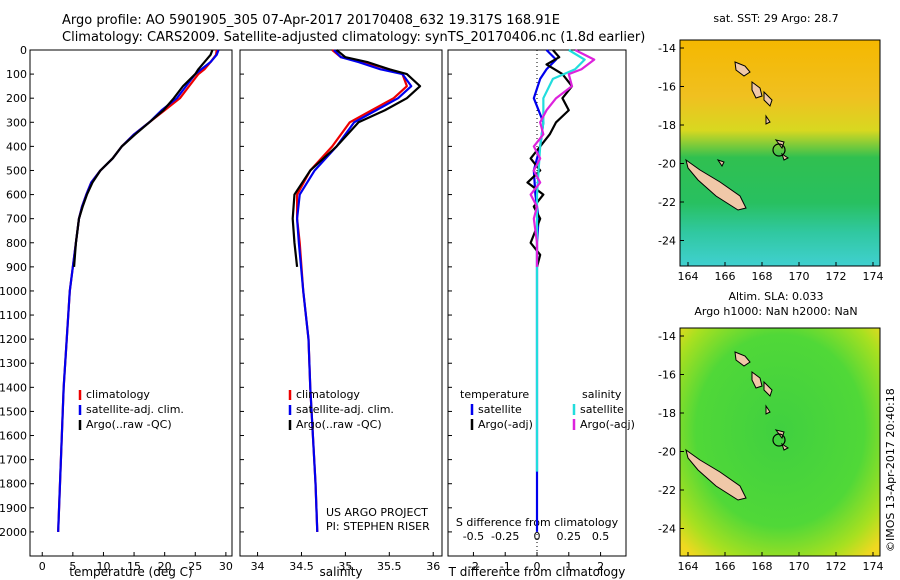 The width and height of the screenshot is (900, 580). What do you see at coordinates (537, 536) in the screenshot?
I see `s-tick-label: 0` at bounding box center [537, 536].